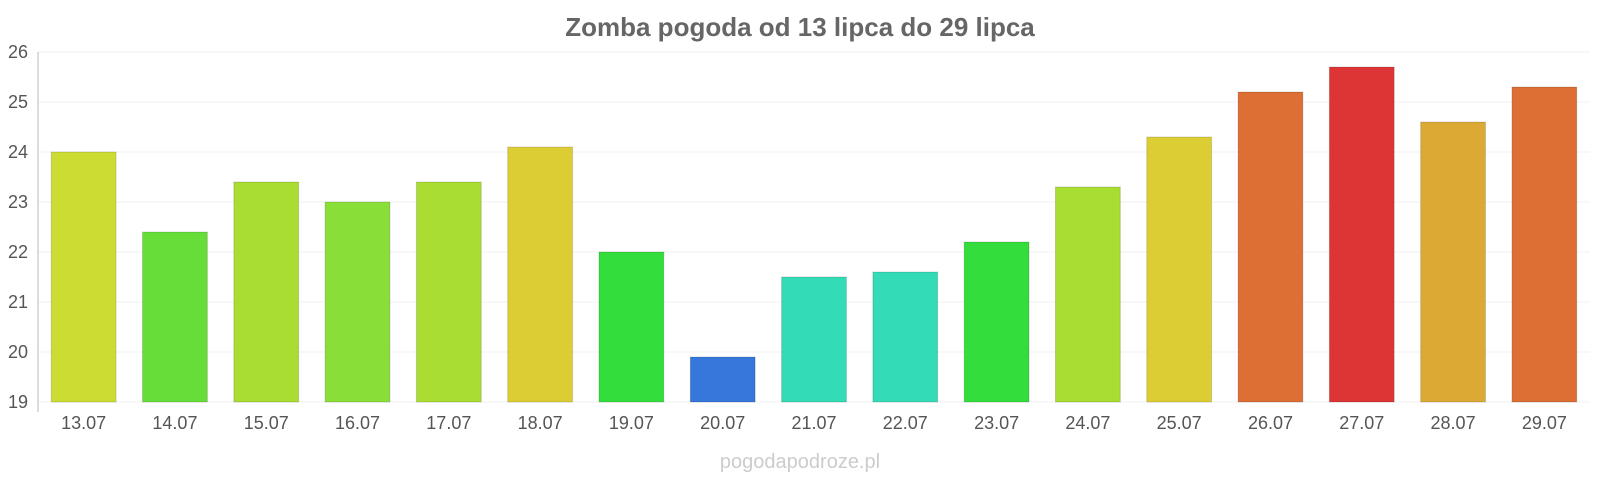  I want to click on x-tick-label: 20.07, so click(722, 423).